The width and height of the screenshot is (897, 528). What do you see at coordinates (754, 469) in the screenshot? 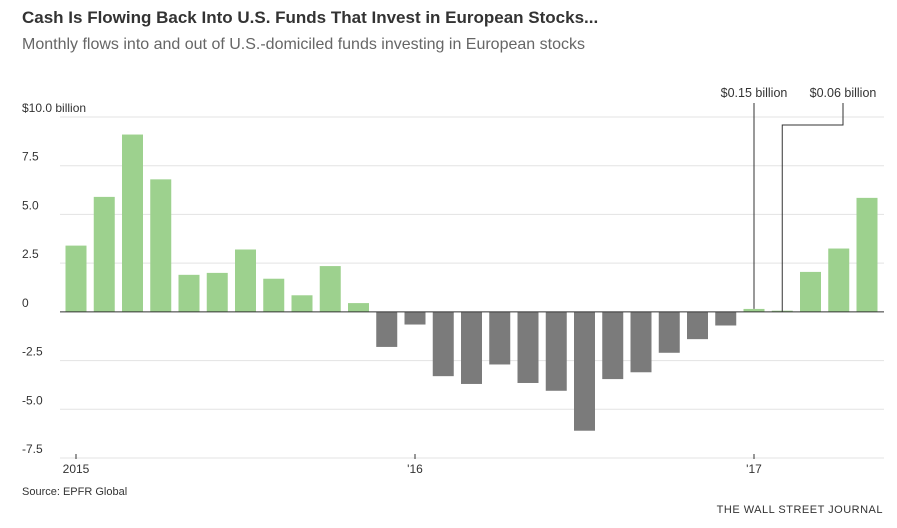
I see `x-tick-label: '17` at bounding box center [754, 469].